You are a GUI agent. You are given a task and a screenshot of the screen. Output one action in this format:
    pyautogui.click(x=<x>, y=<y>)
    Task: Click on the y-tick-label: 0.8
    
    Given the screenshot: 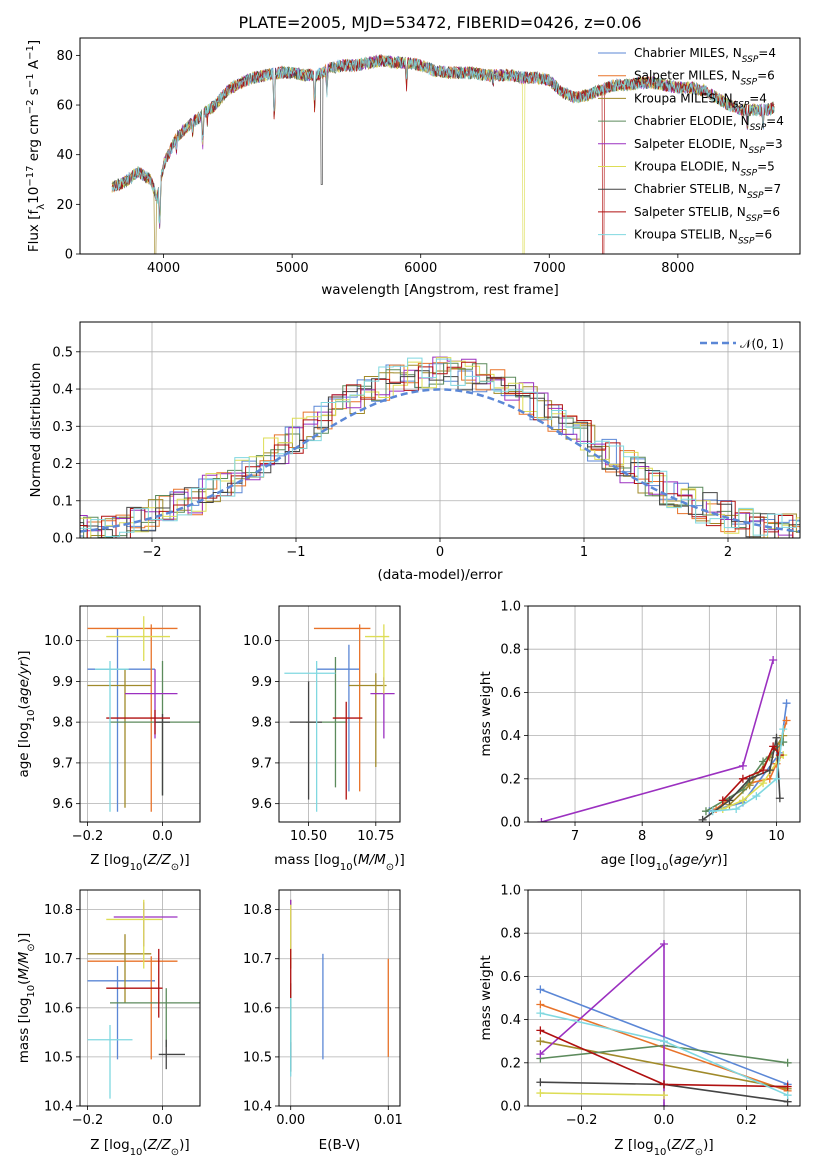 What is the action you would take?
    pyautogui.click(x=510, y=650)
    